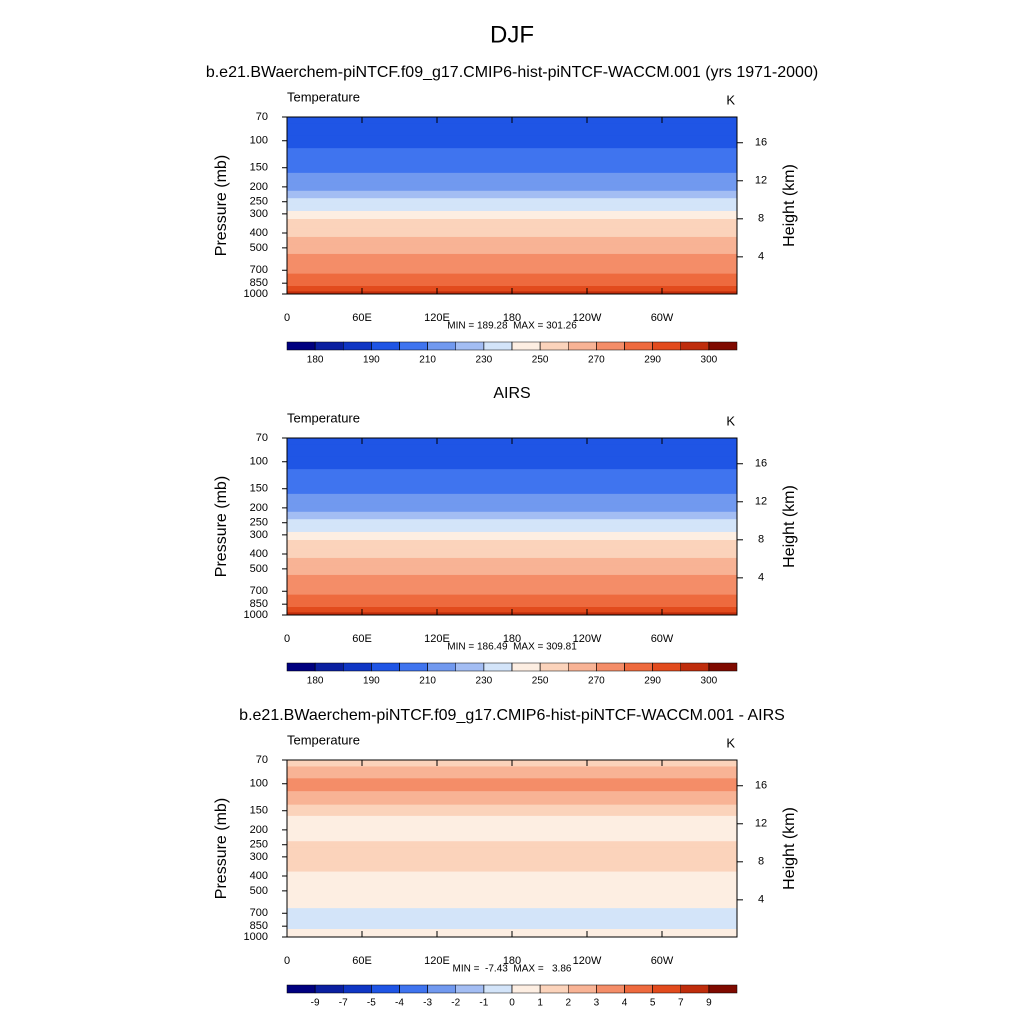 Image resolution: width=1024 pixels, height=1029 pixels. Describe the element at coordinates (512, 969) in the screenshot. I see `stats-label: MIN = -7.43 MAX = 3.86` at that location.